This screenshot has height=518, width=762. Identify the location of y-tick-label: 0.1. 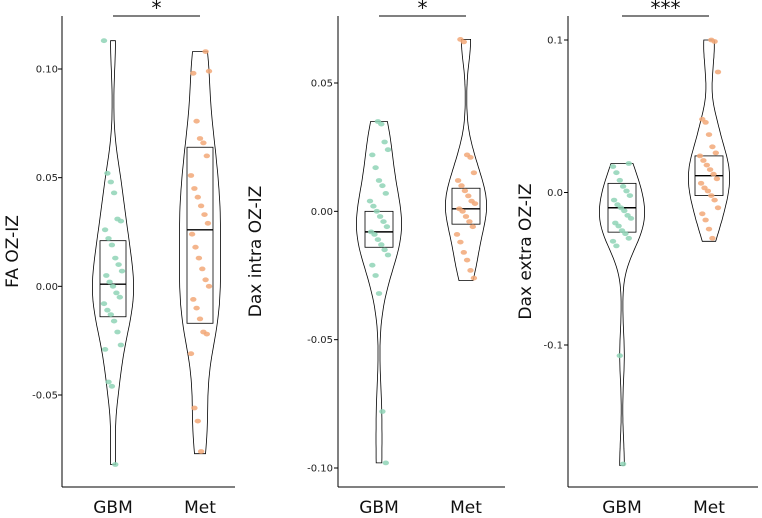
(555, 41).